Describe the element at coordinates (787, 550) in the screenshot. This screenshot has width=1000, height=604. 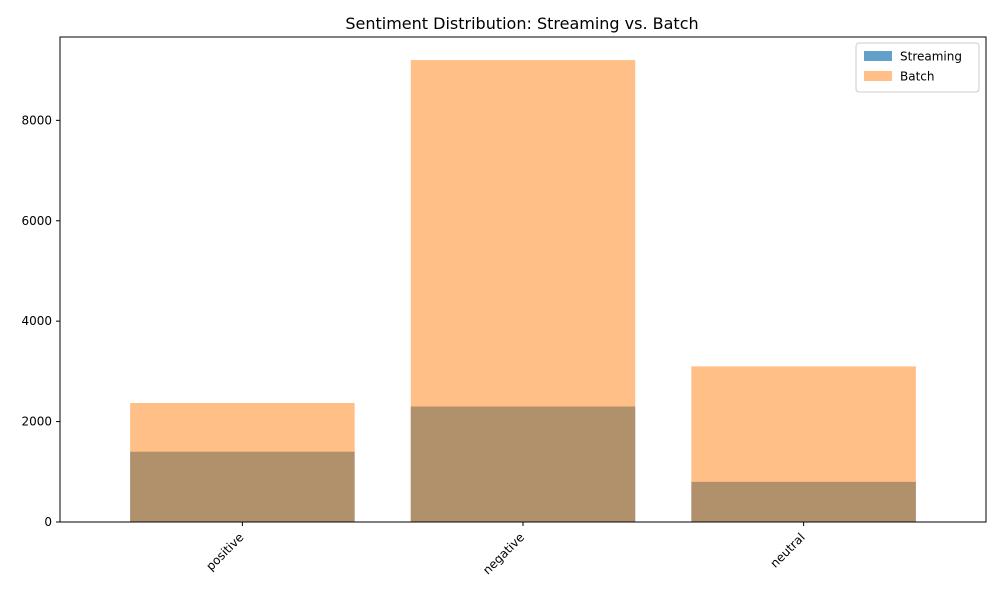
I see `x-tick-label: neutral` at that location.